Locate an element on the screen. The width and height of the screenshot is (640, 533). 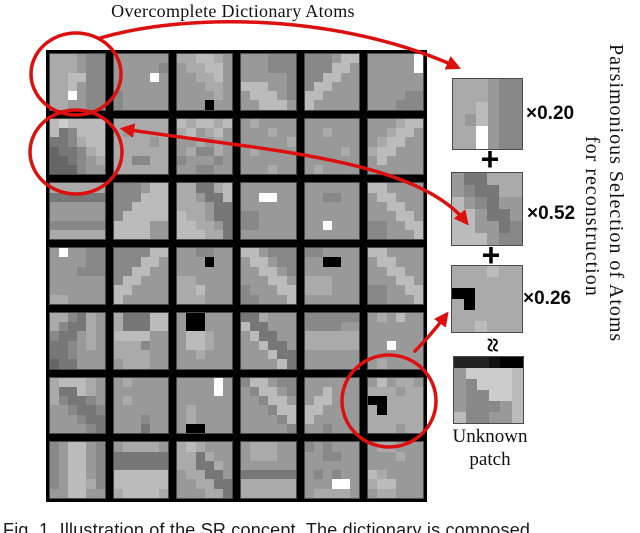
side-annotation-line1: Parsimonious Selection of Atoms is located at coordinates (616, 193).